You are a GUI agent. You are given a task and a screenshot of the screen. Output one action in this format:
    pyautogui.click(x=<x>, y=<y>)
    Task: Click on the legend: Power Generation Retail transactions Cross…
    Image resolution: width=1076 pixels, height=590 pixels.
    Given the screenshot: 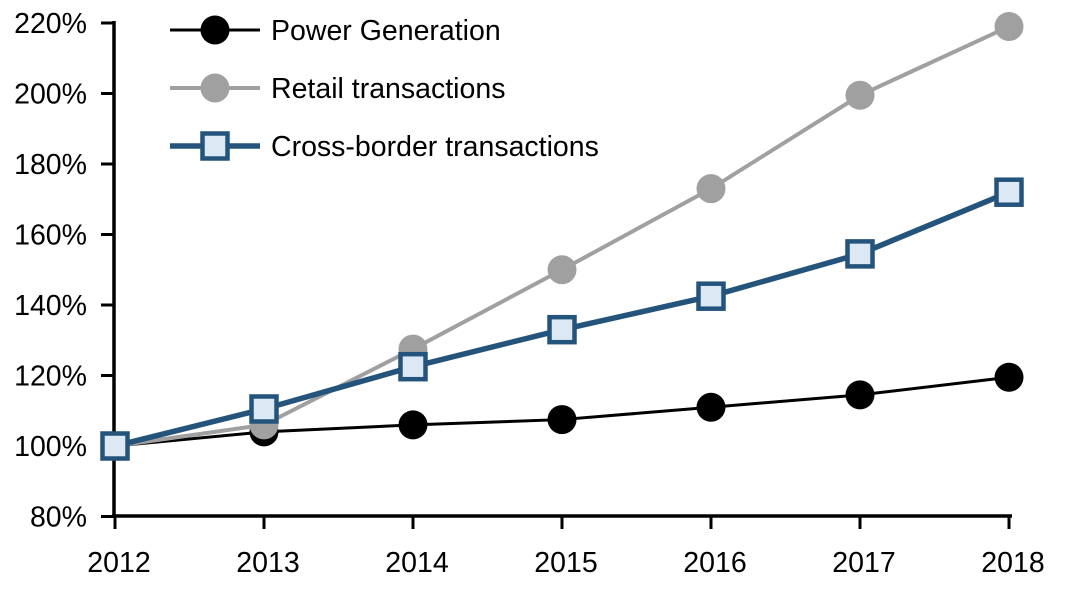 What is the action you would take?
    pyautogui.click(x=384, y=89)
    